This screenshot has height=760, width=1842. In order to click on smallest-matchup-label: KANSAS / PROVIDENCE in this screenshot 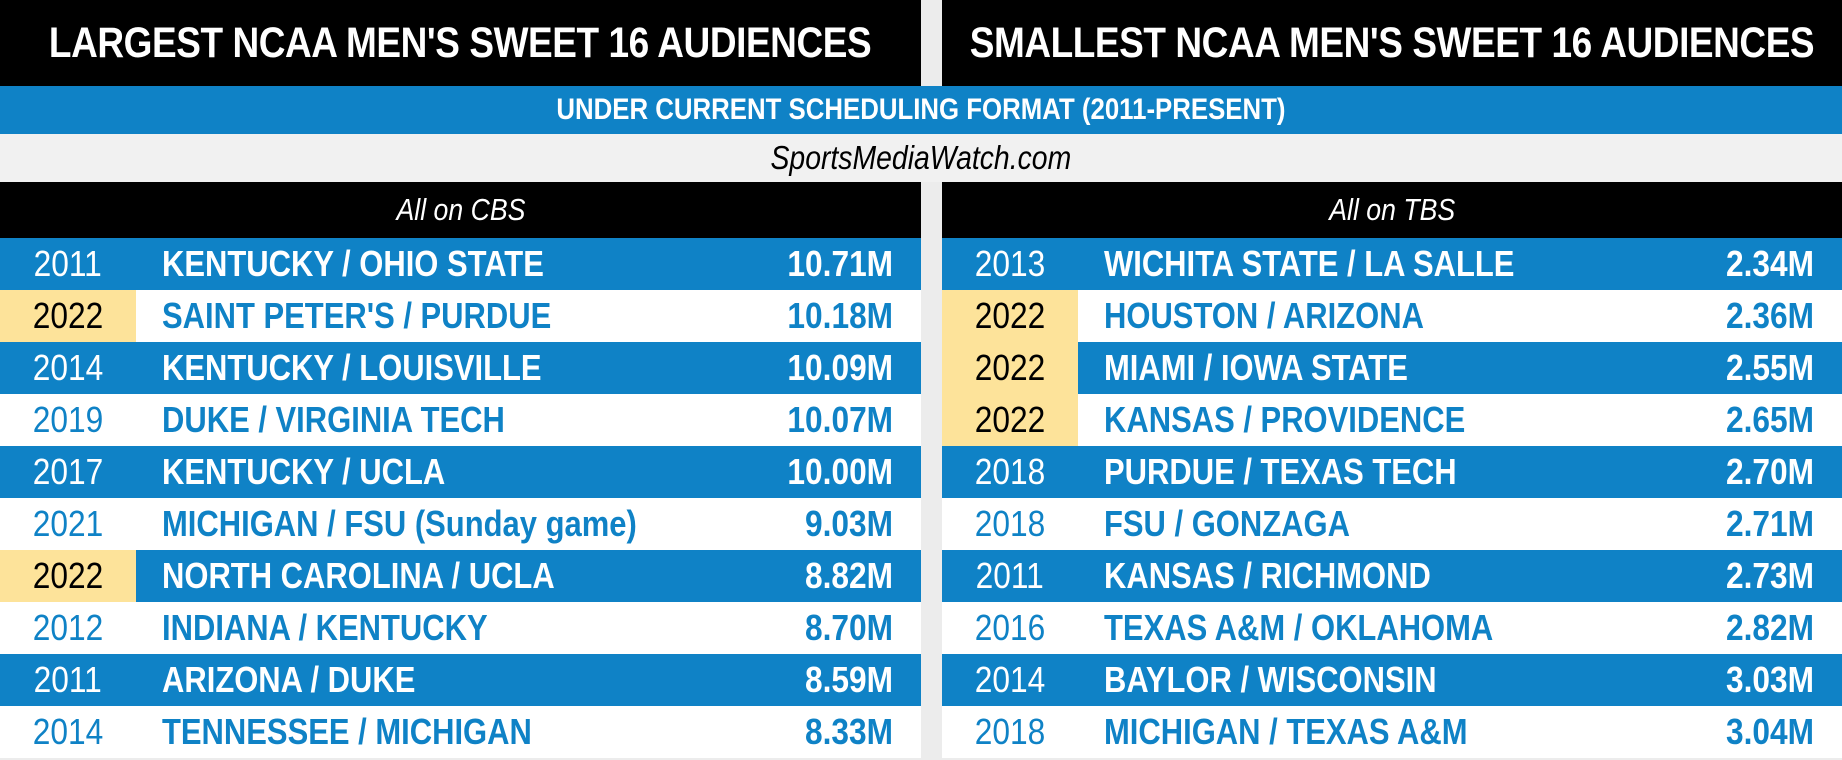, I will do `click(1285, 419)`.